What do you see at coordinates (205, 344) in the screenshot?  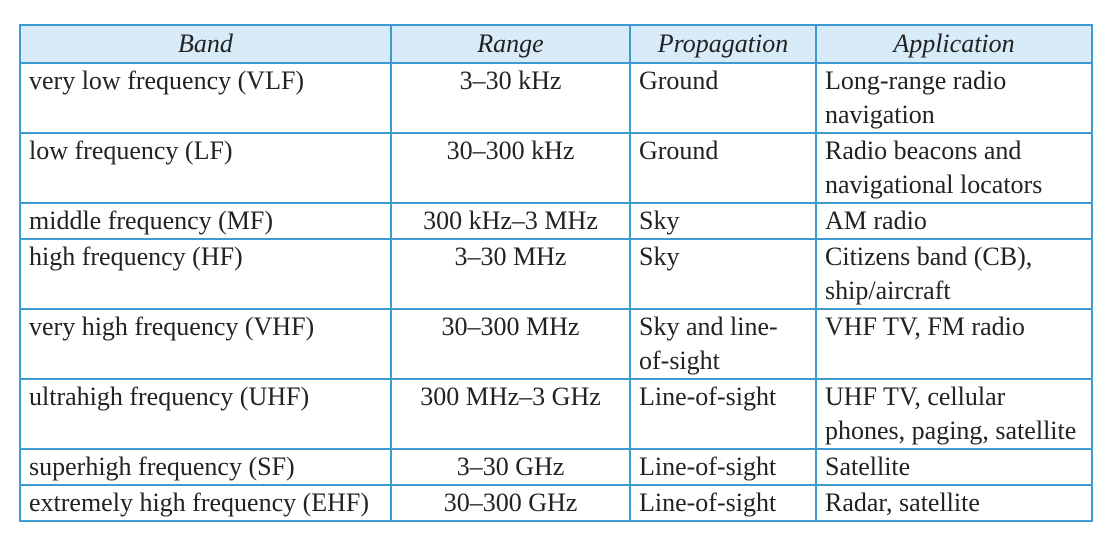 I see `cell-band: very high frequency (VHF)` at bounding box center [205, 344].